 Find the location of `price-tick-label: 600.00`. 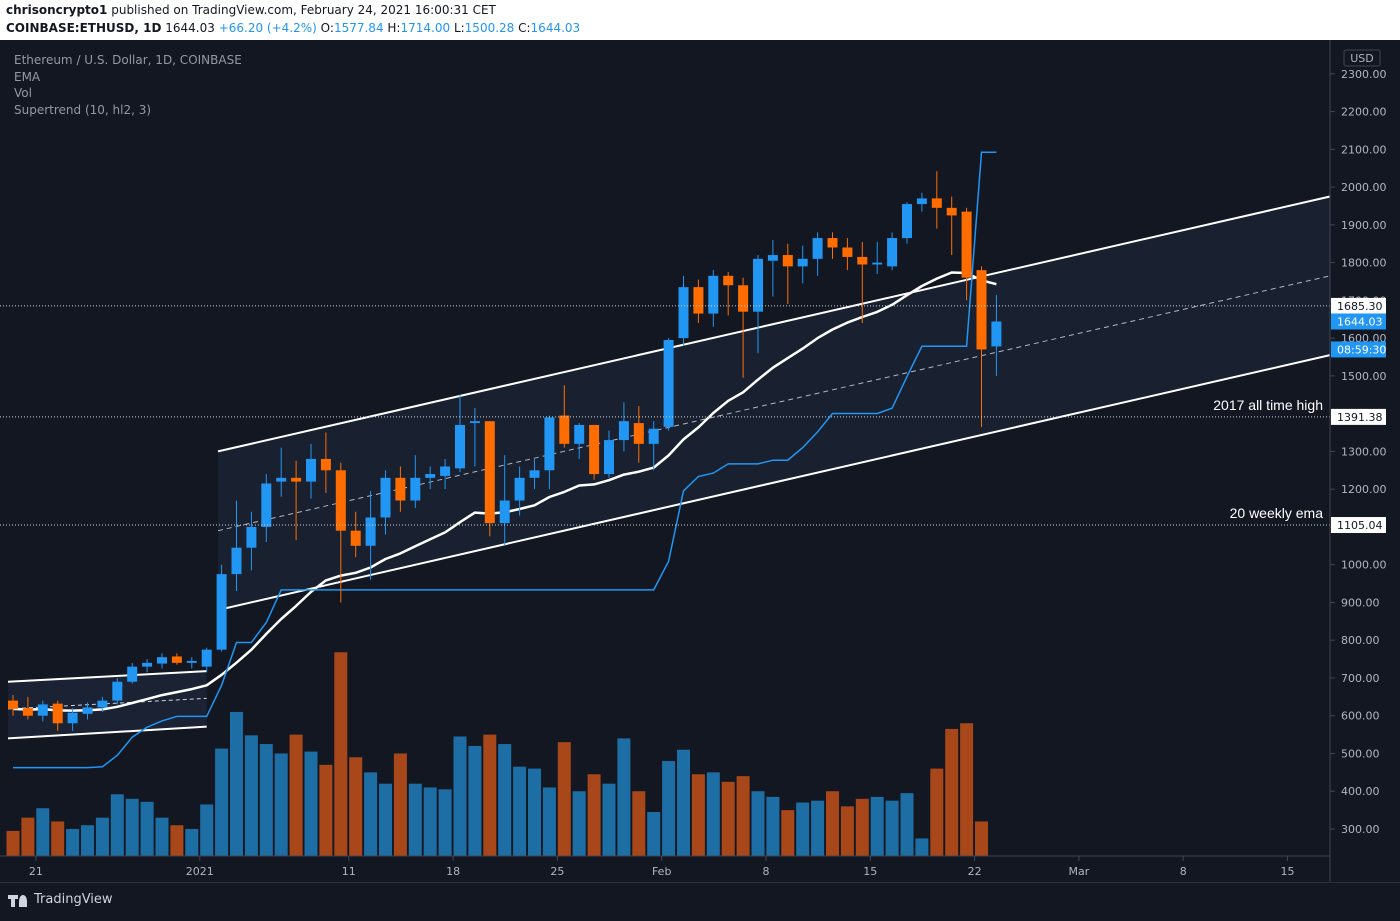

price-tick-label: 600.00 is located at coordinates (1360, 716).